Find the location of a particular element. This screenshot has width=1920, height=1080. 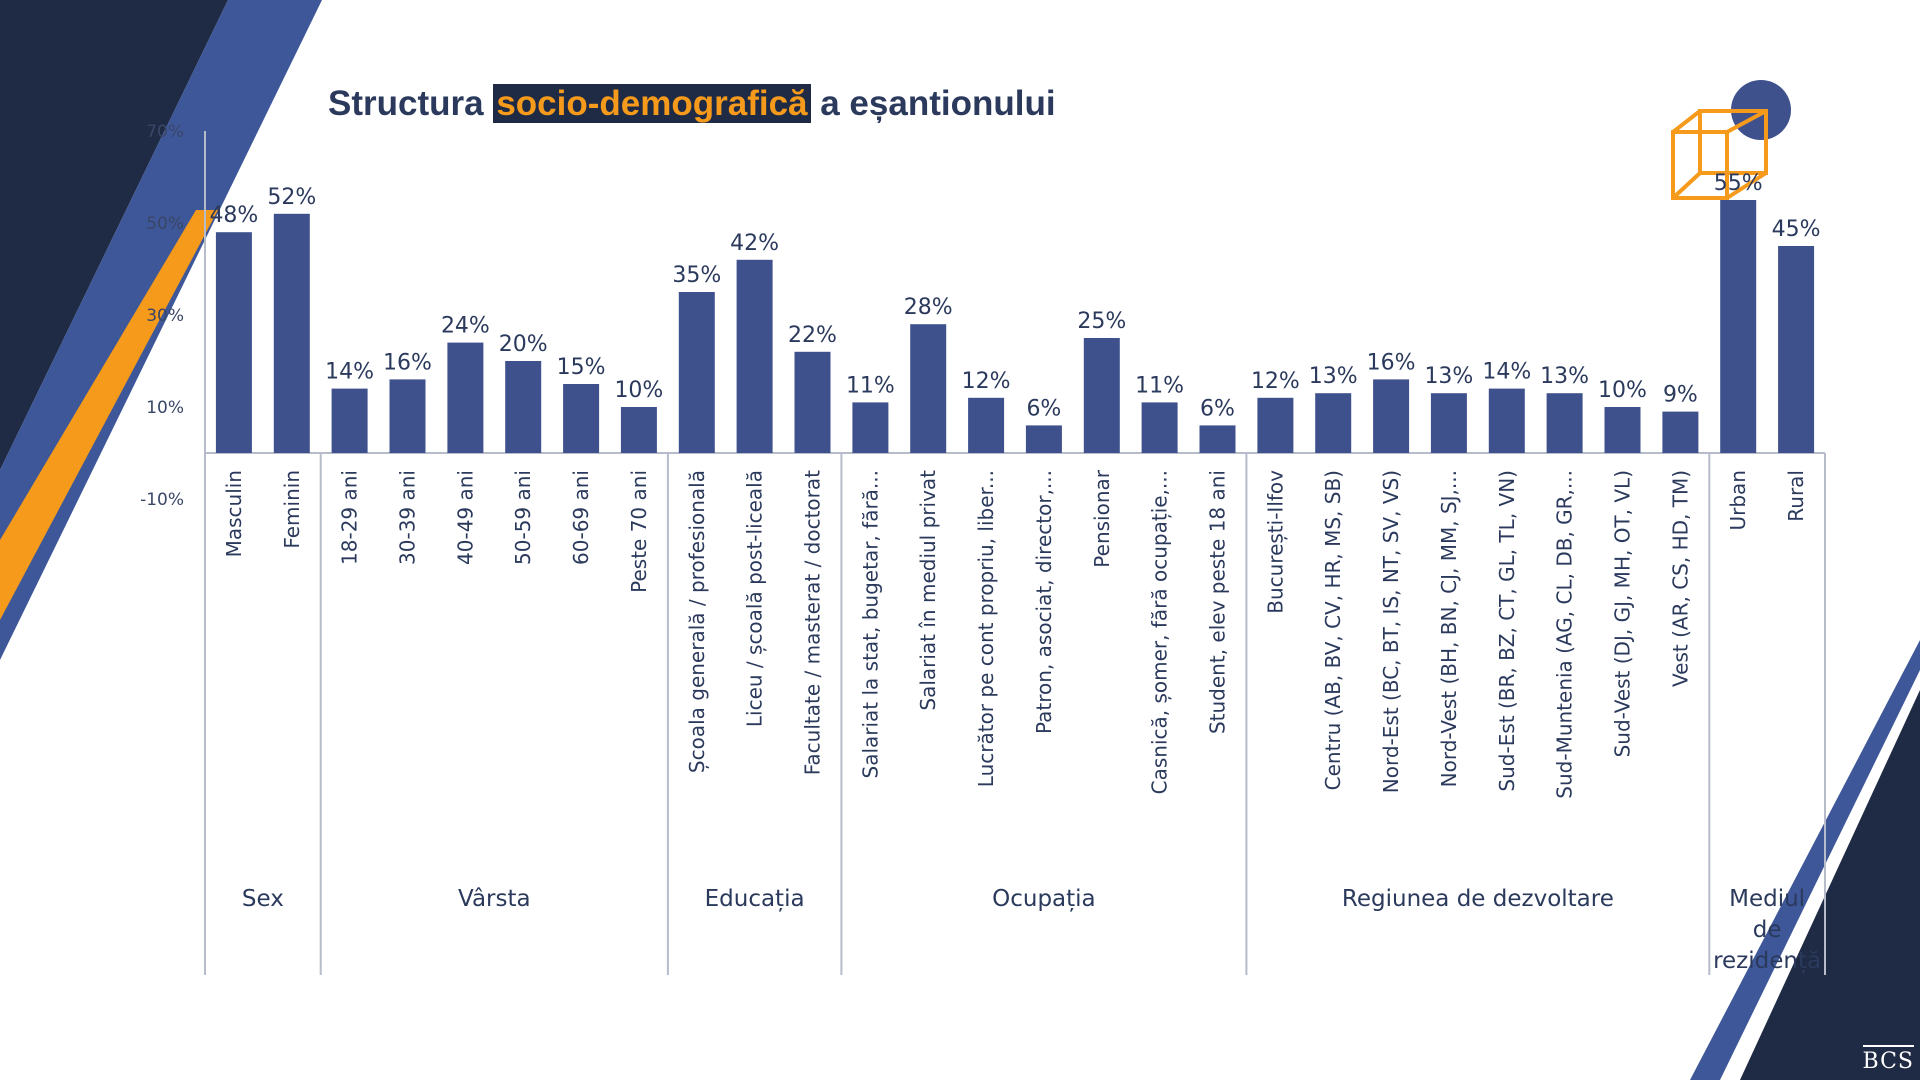

category-label: Feminin is located at coordinates (292, 509).